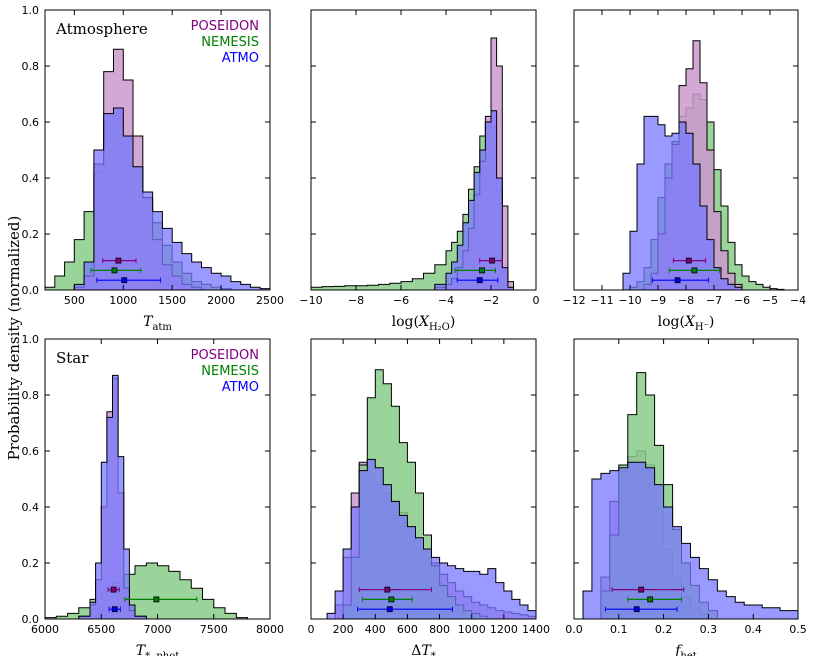 The height and width of the screenshot is (656, 814). I want to click on x-tick-label: 6500, so click(101, 629).